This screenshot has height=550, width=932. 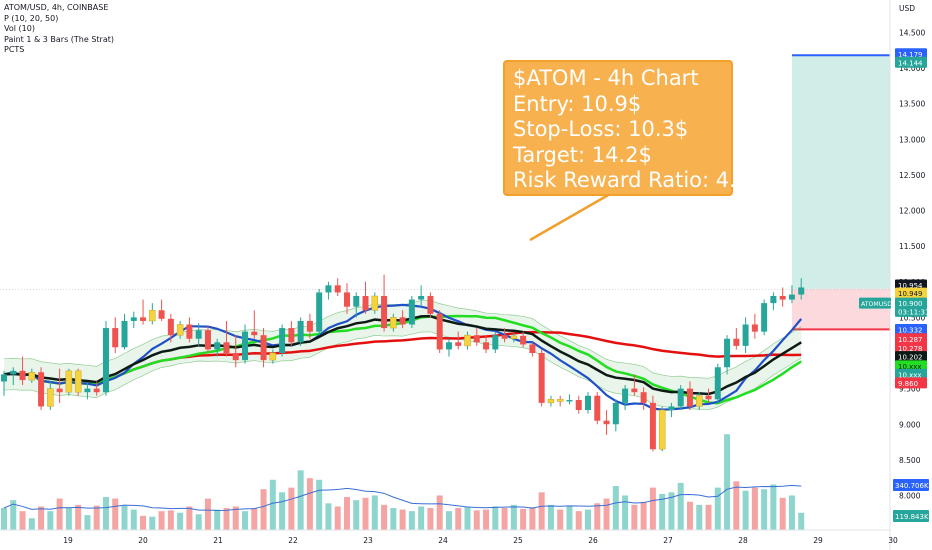 What do you see at coordinates (601, 129) in the screenshot?
I see `callout-stop-loss: Stop-Loss: 10.3$` at bounding box center [601, 129].